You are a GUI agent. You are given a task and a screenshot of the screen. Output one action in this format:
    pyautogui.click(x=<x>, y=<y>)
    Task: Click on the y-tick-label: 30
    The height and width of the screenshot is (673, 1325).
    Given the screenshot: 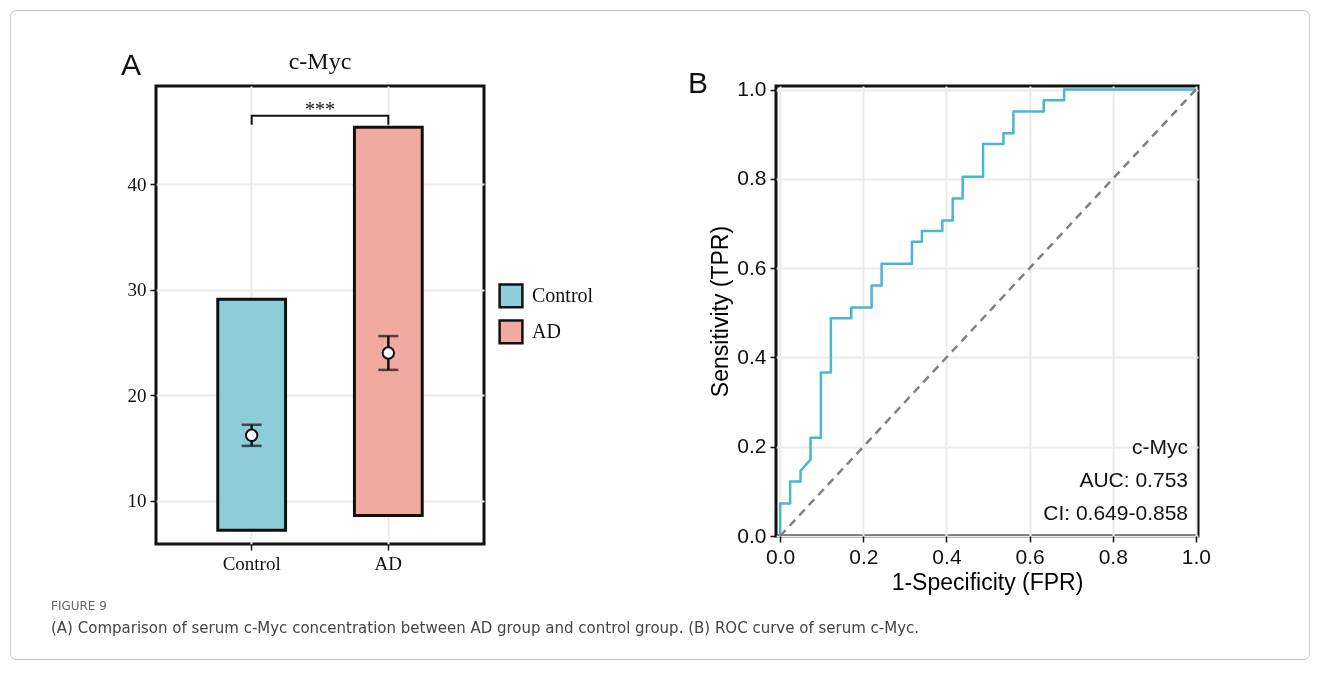 What is the action you would take?
    pyautogui.click(x=137, y=290)
    